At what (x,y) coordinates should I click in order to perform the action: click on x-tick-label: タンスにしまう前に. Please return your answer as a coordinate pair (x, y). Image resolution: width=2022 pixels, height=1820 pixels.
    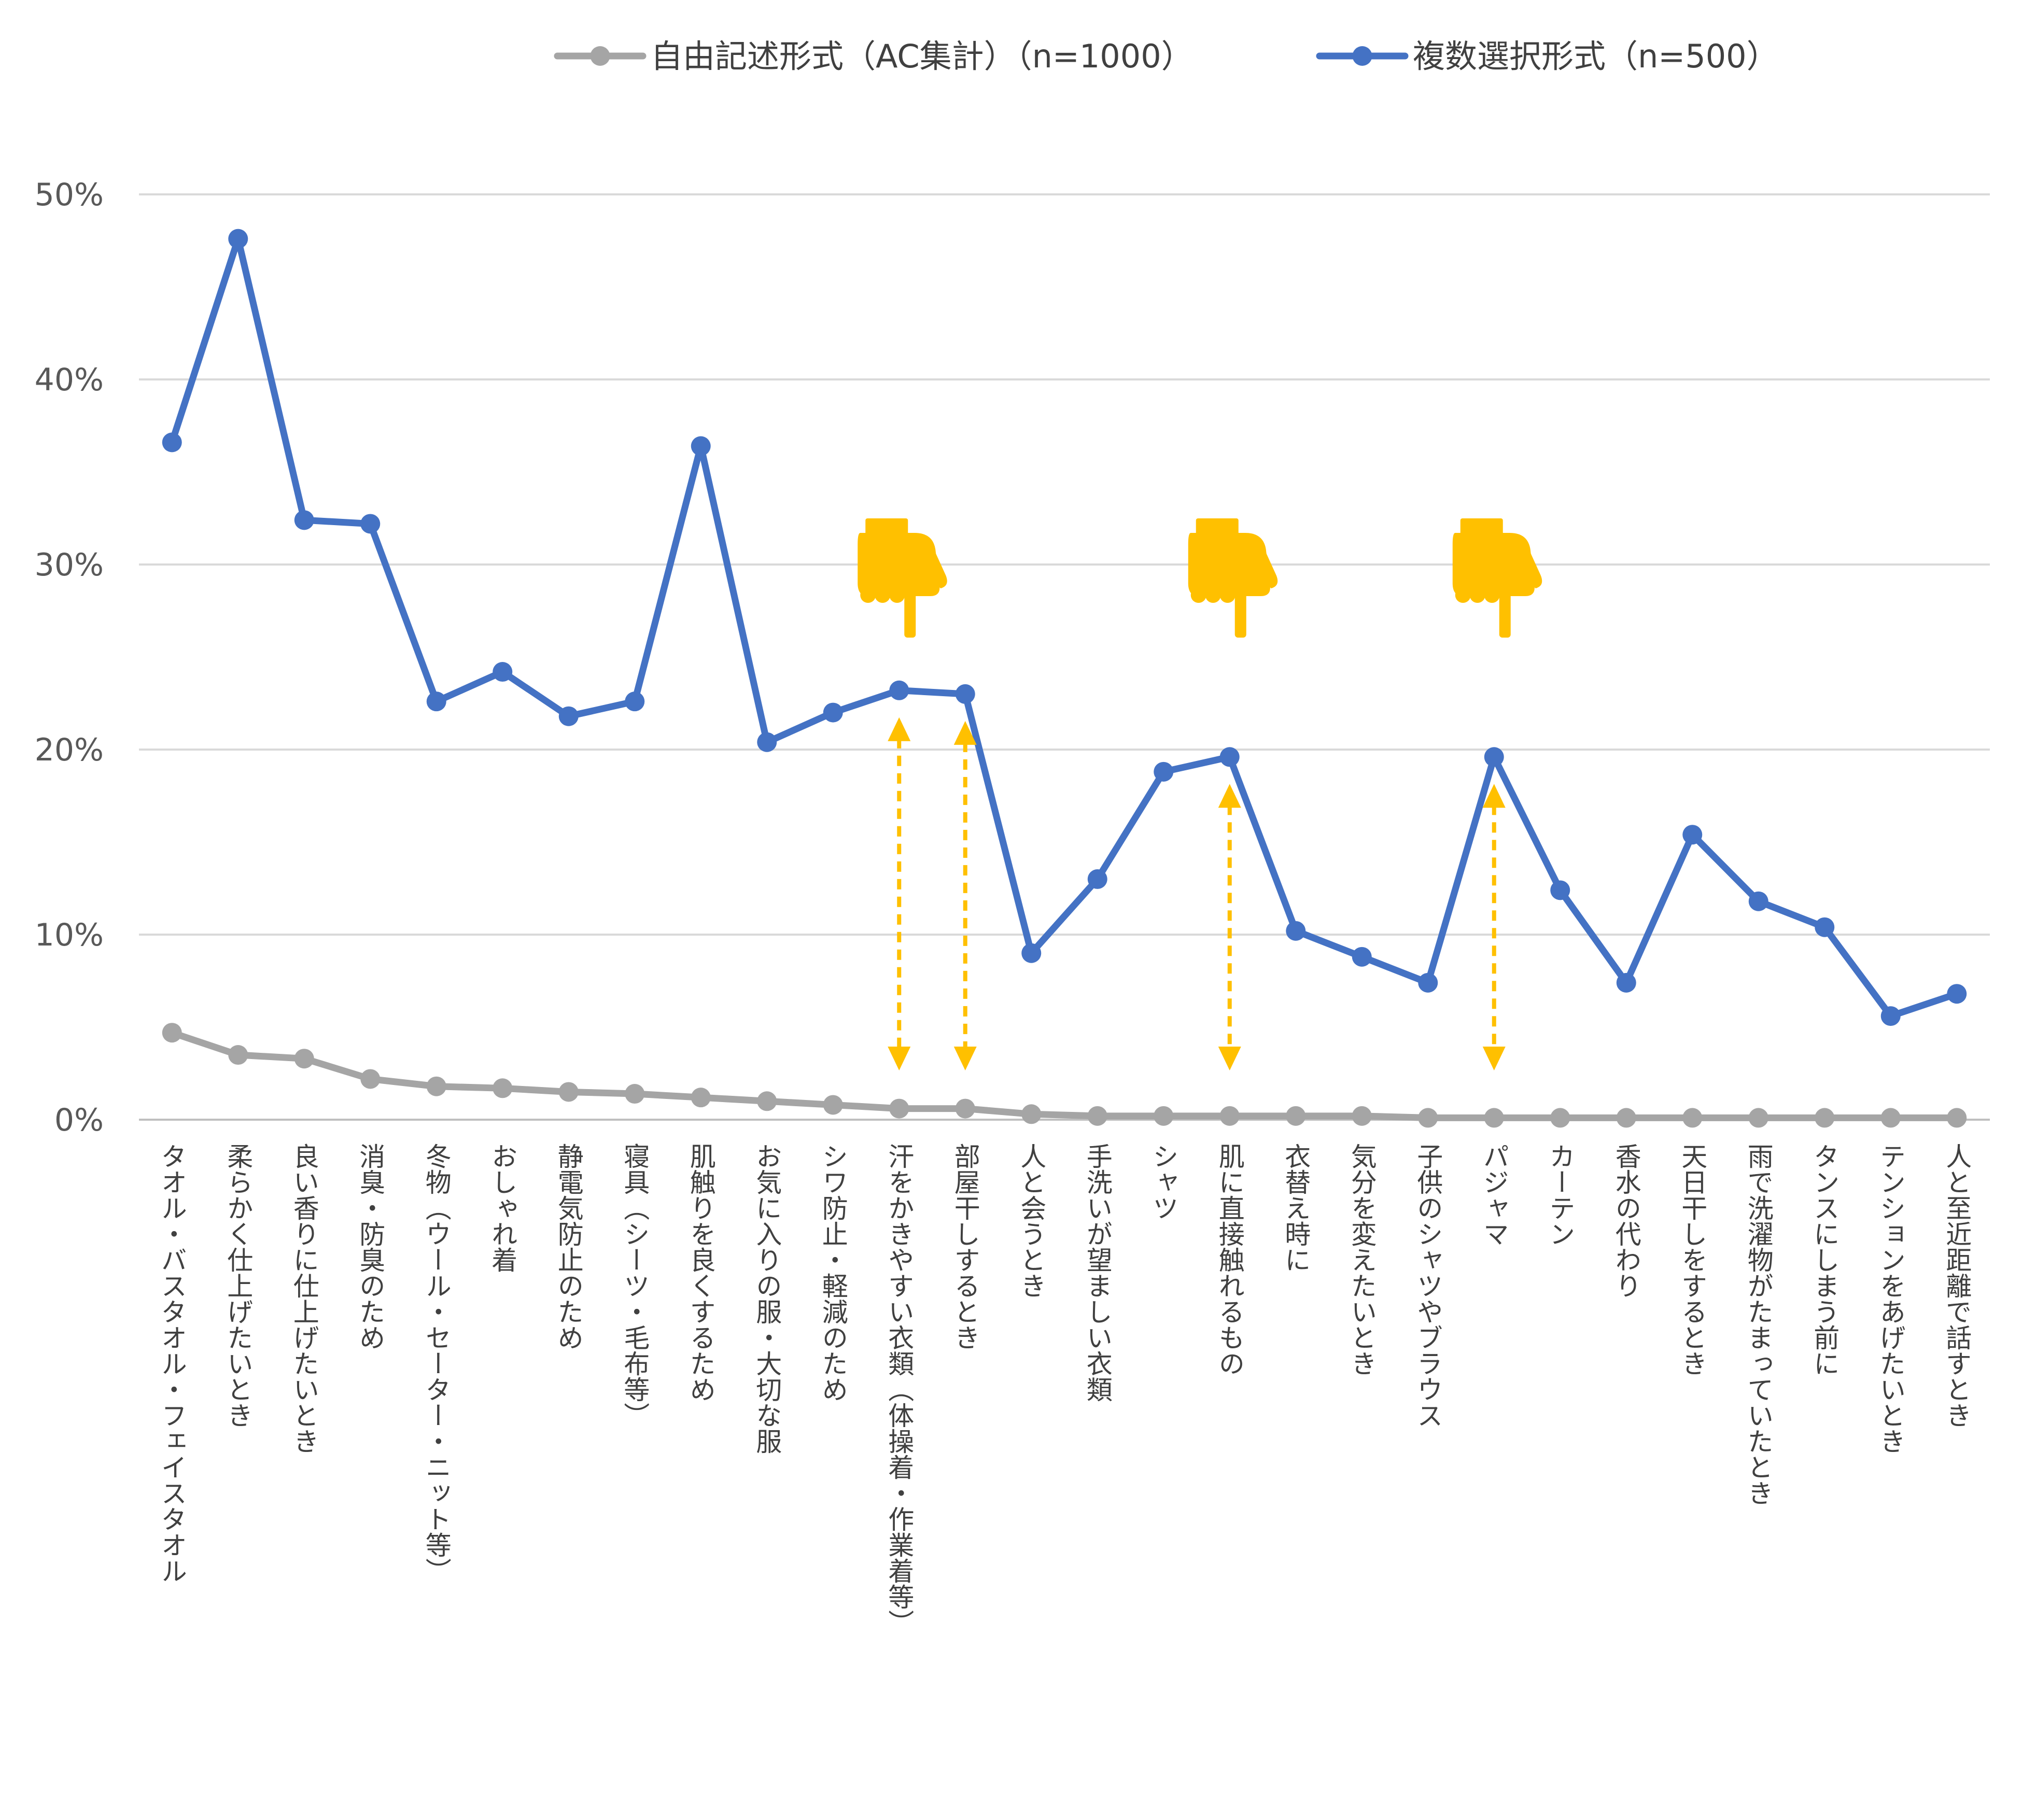
    Looking at the image, I should click on (1824, 1259).